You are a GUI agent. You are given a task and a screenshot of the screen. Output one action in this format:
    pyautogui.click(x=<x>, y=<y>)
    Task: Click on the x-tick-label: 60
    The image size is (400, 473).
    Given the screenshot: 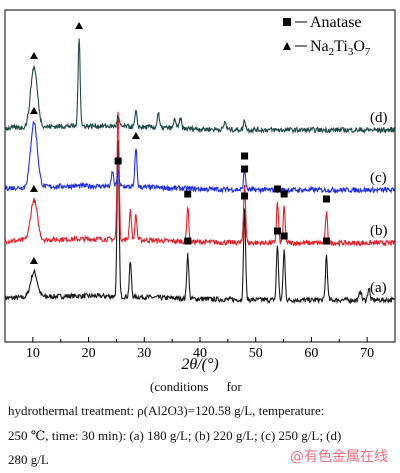 What is the action you would take?
    pyautogui.click(x=311, y=353)
    